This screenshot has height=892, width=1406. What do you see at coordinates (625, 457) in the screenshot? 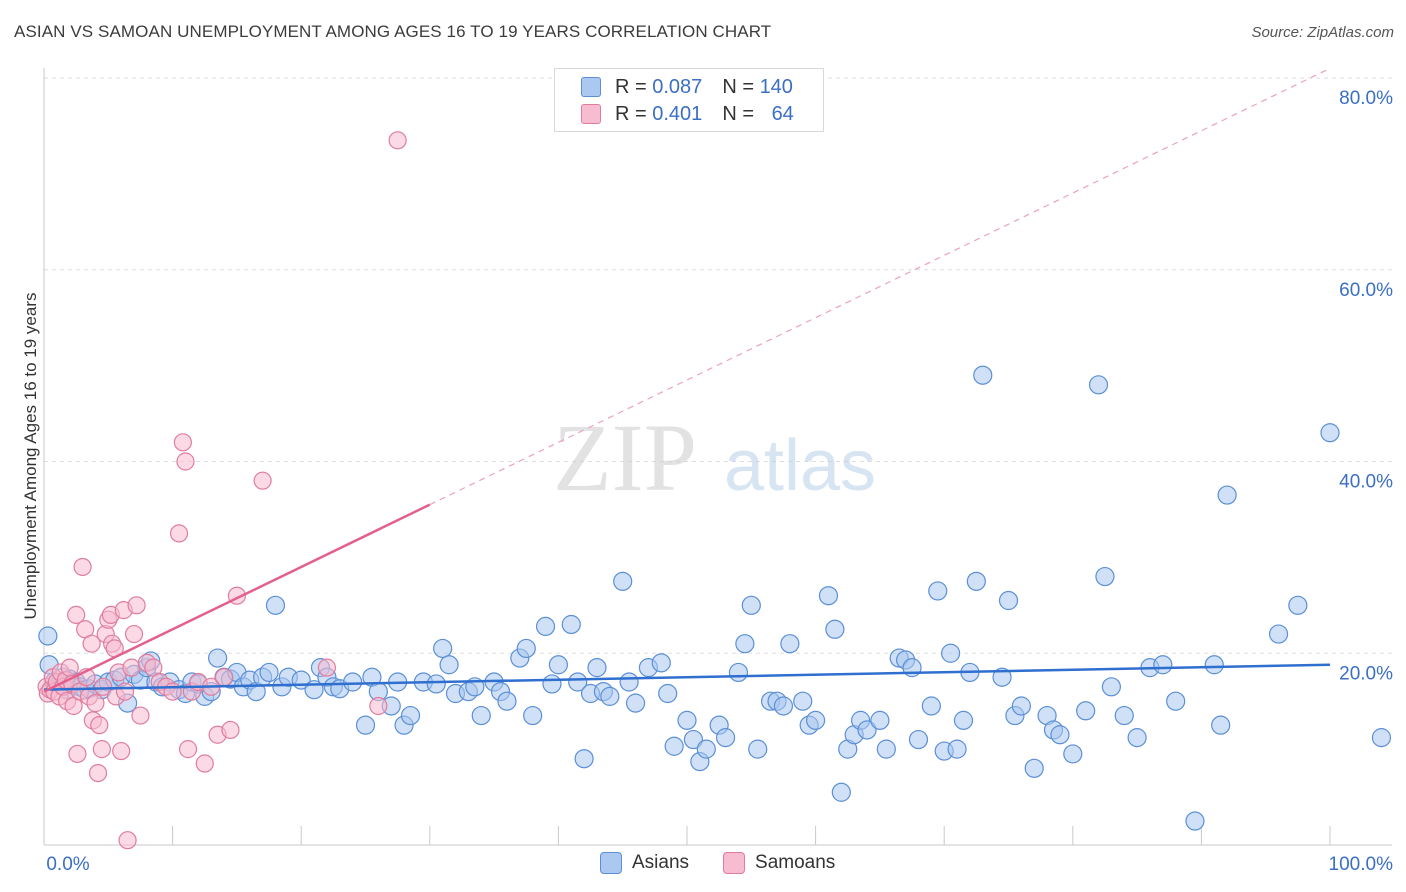
I see `watermark-zip: ZIP` at bounding box center [625, 457].